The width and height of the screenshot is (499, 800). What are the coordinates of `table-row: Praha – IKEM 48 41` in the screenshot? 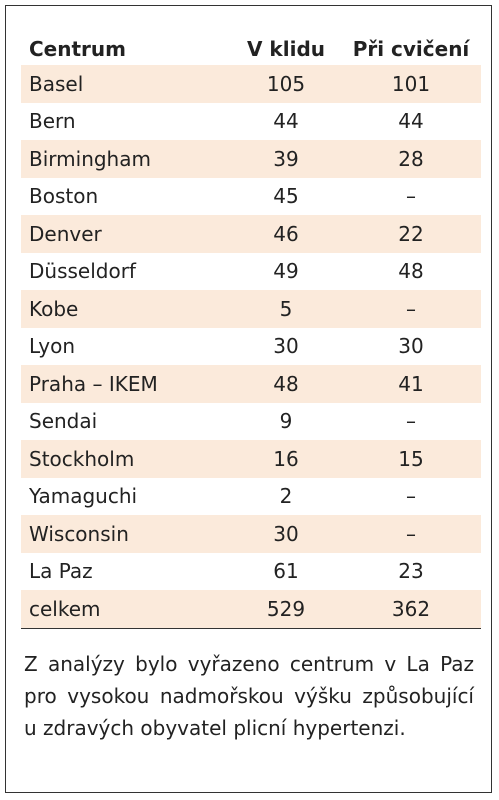 It's located at (251, 384).